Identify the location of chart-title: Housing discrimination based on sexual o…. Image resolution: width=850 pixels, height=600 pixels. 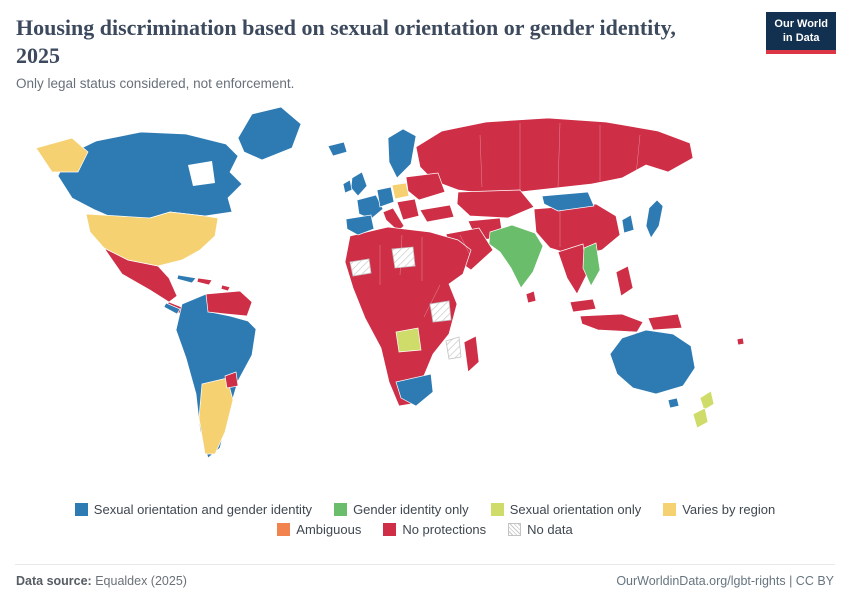
(346, 42).